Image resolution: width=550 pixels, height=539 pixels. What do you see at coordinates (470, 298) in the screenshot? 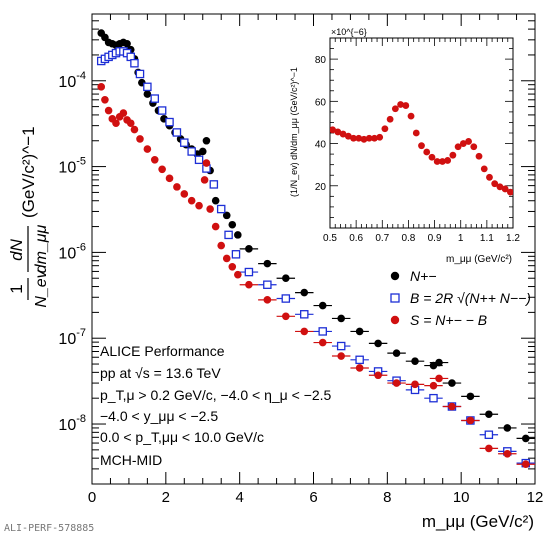
I see `legend-label-b: B = 2R √(N++ N−−)` at bounding box center [470, 298].